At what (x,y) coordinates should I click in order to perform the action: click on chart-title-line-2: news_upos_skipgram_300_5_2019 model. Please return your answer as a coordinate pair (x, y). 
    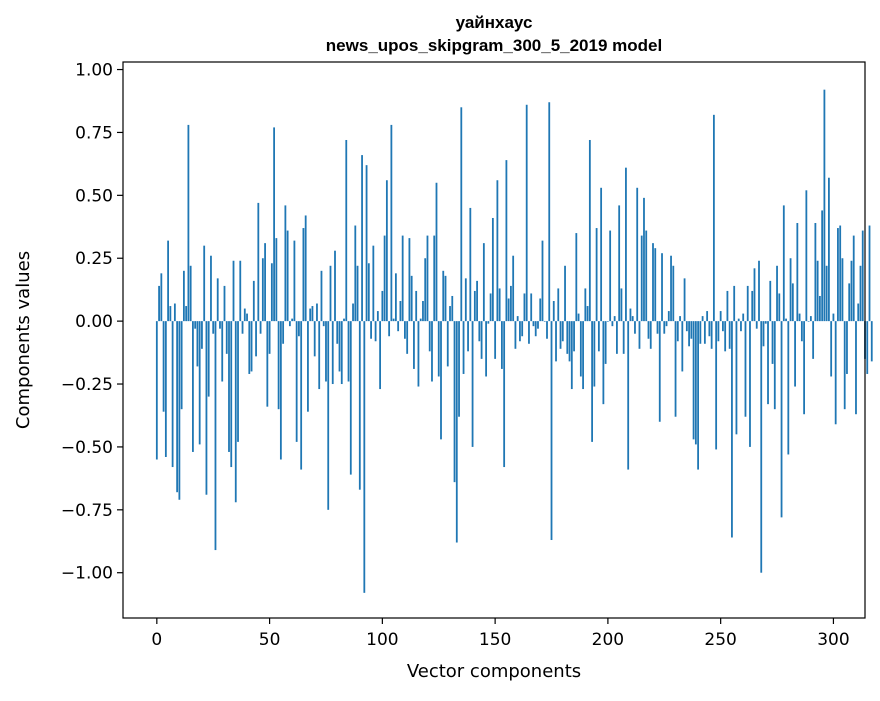
    Looking at the image, I should click on (494, 45).